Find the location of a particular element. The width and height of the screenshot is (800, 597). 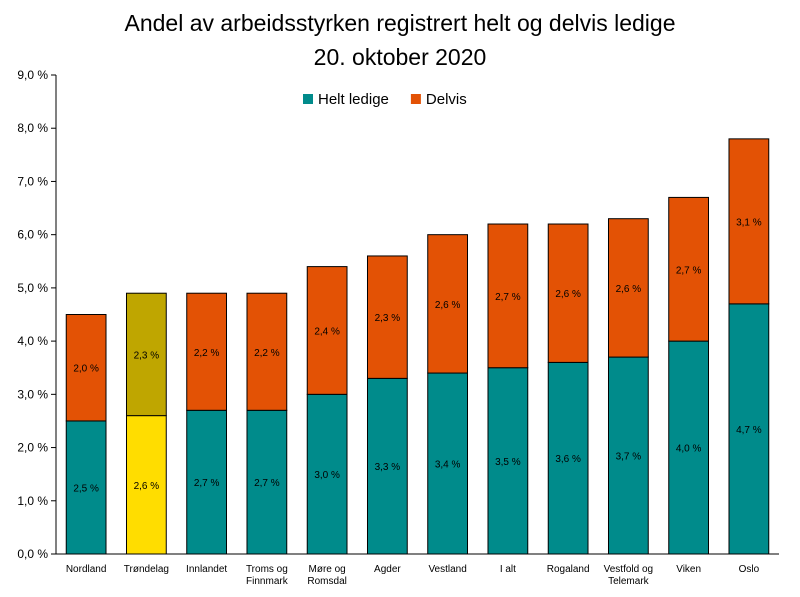

data-label: 3,1 % is located at coordinates (749, 222).